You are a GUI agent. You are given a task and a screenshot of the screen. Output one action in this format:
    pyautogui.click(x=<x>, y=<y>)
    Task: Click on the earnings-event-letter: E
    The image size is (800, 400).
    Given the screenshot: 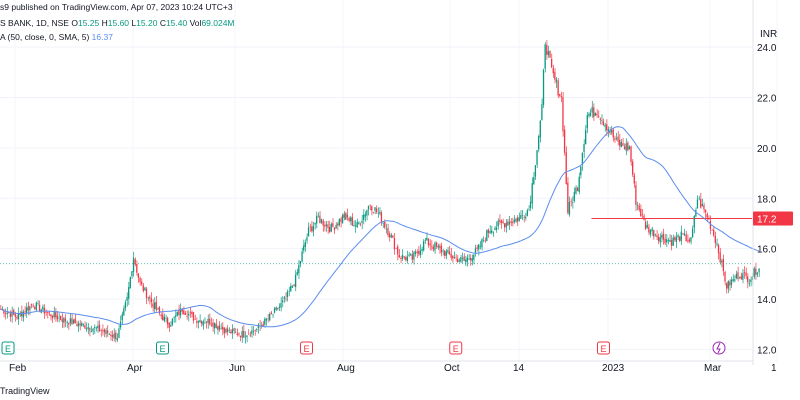 What is the action you would take?
    pyautogui.click(x=8, y=349)
    